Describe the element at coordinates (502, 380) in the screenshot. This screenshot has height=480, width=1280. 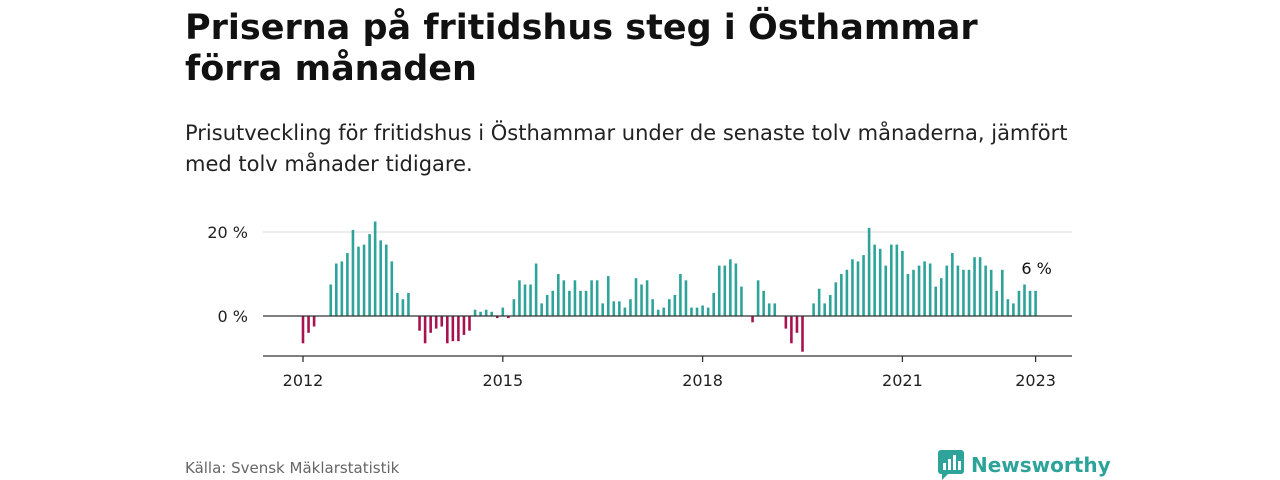
I see `x-tick-label: 2015` at that location.